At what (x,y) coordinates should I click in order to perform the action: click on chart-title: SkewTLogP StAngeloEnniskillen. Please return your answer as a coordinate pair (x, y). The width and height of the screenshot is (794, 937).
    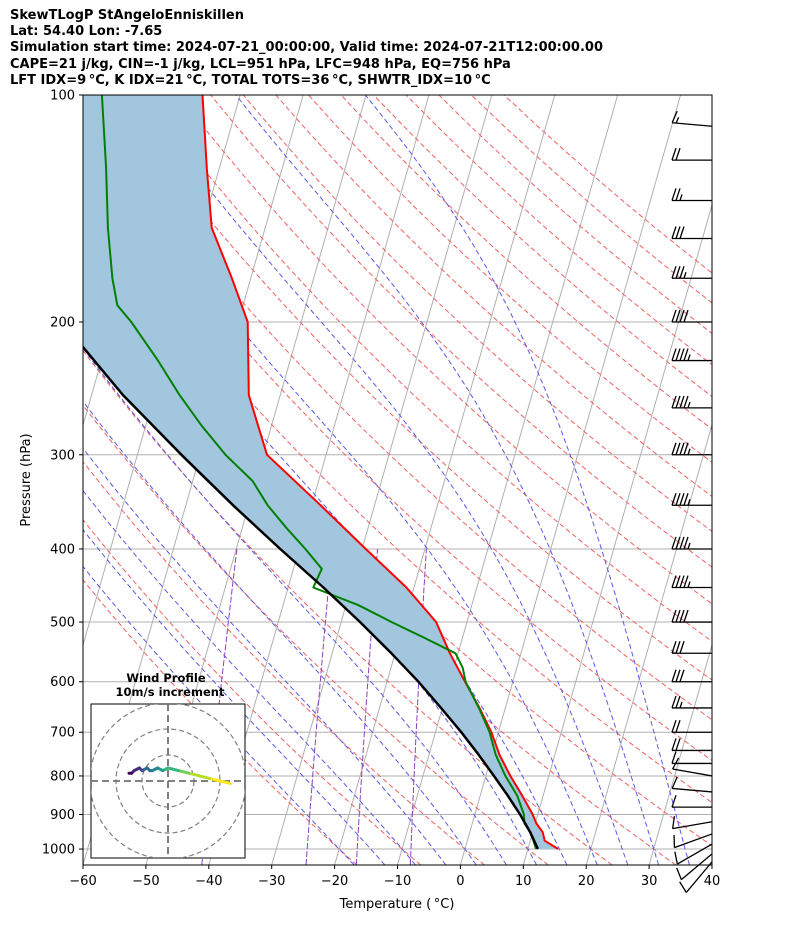
    Looking at the image, I should click on (127, 15).